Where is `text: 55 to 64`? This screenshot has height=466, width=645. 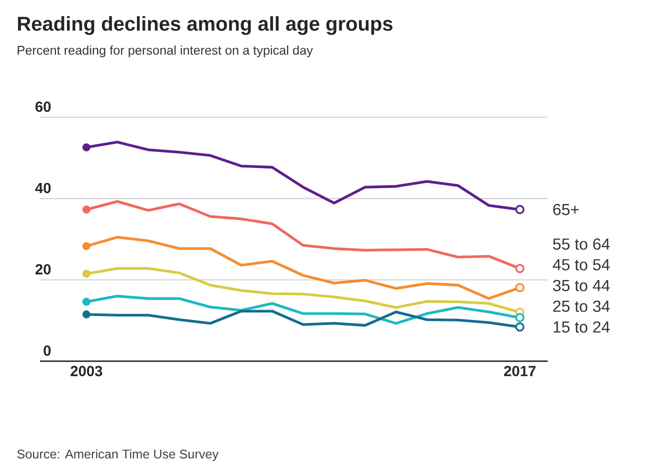
text: 55 to 64 is located at coordinates (581, 244).